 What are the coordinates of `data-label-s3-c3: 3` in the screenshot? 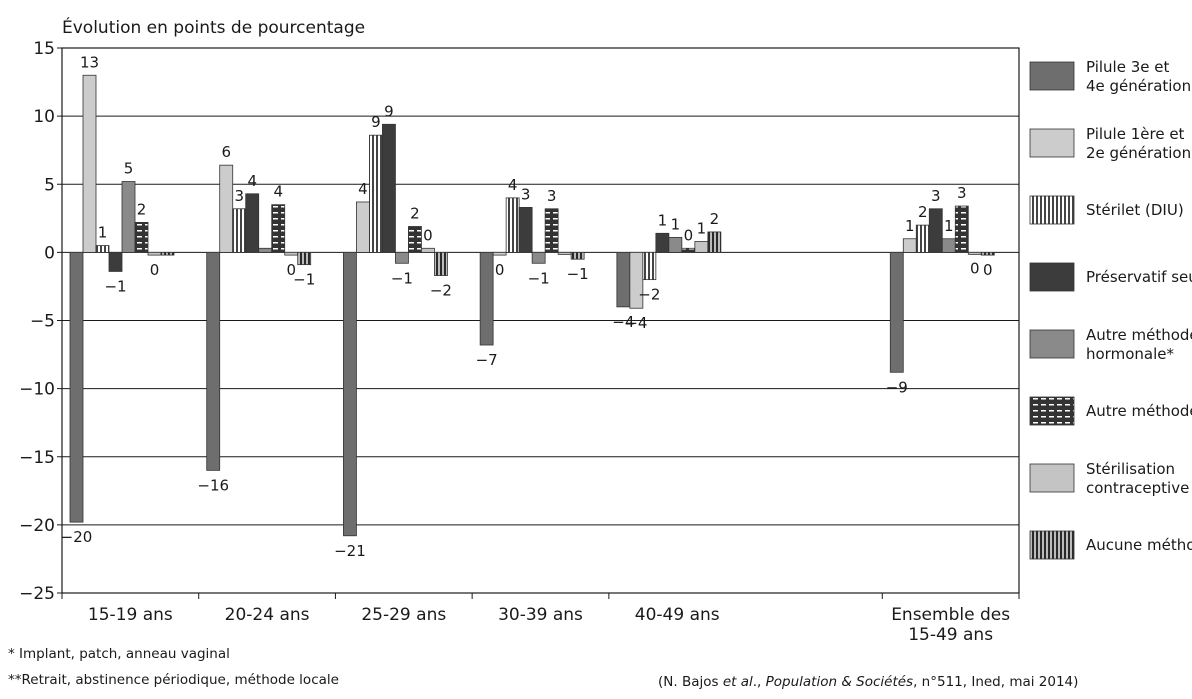 It's located at (526, 194).